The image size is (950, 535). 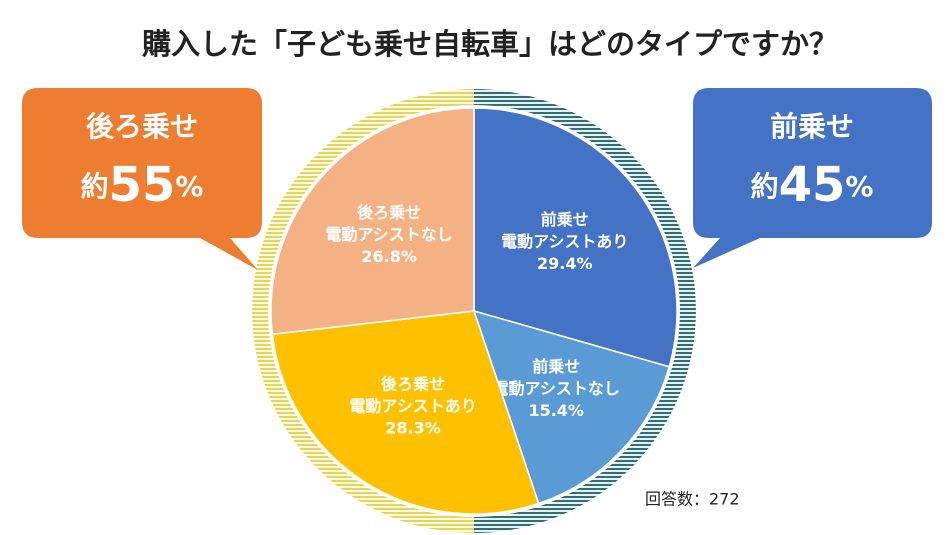 I want to click on callout-value: 約45%, so click(x=812, y=185).